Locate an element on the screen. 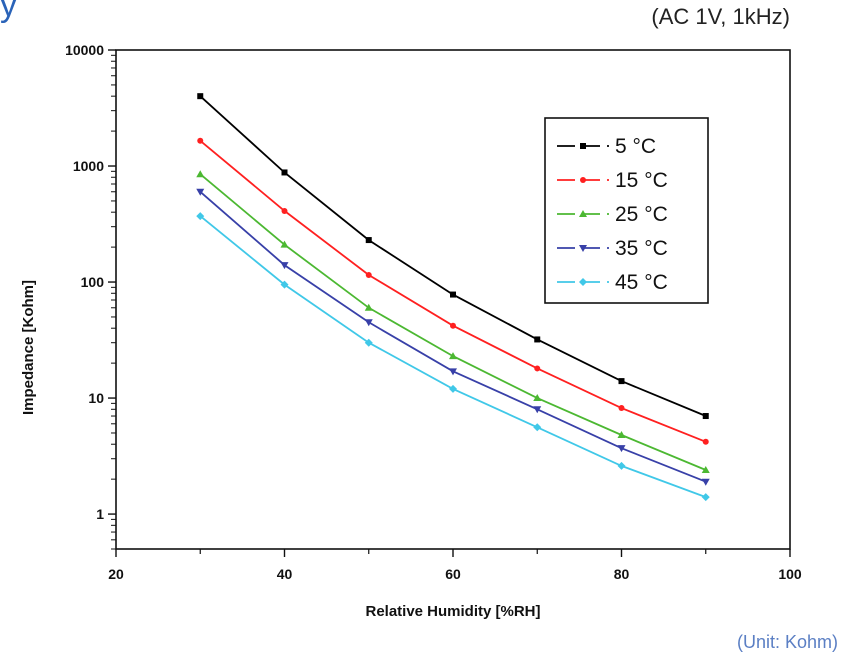  page-title-fragment: y is located at coordinates (8, 12).